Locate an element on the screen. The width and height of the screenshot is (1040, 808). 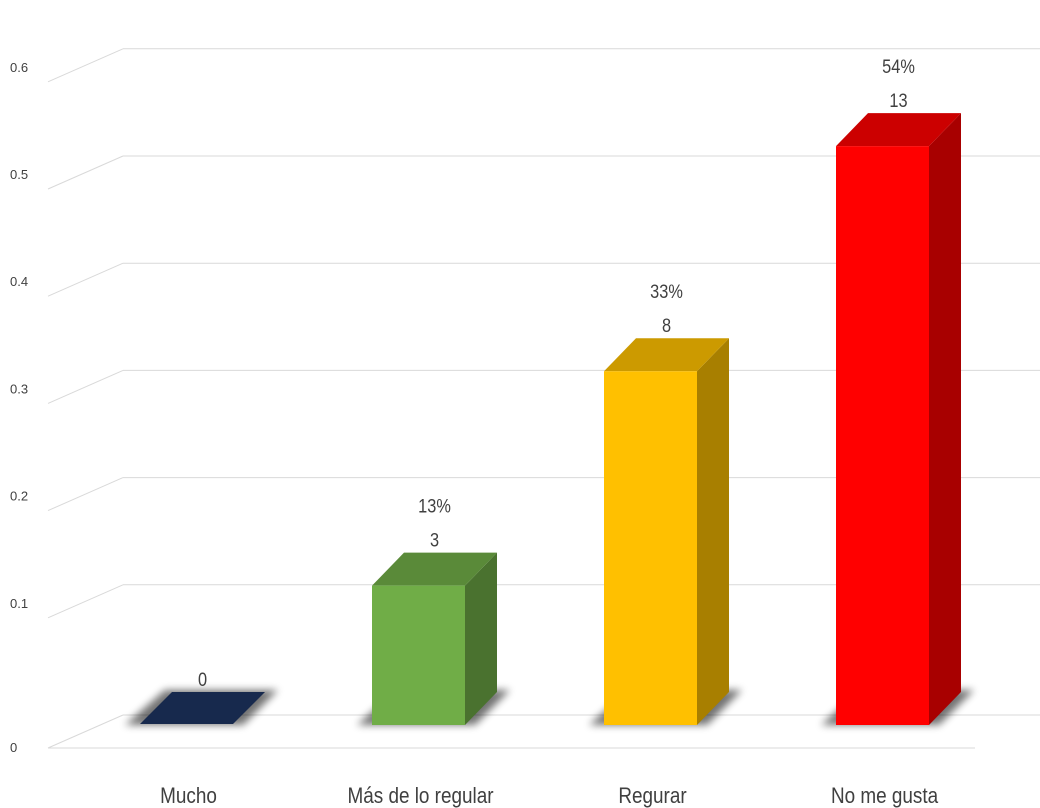
data-label-count: 3 is located at coordinates (434, 539).